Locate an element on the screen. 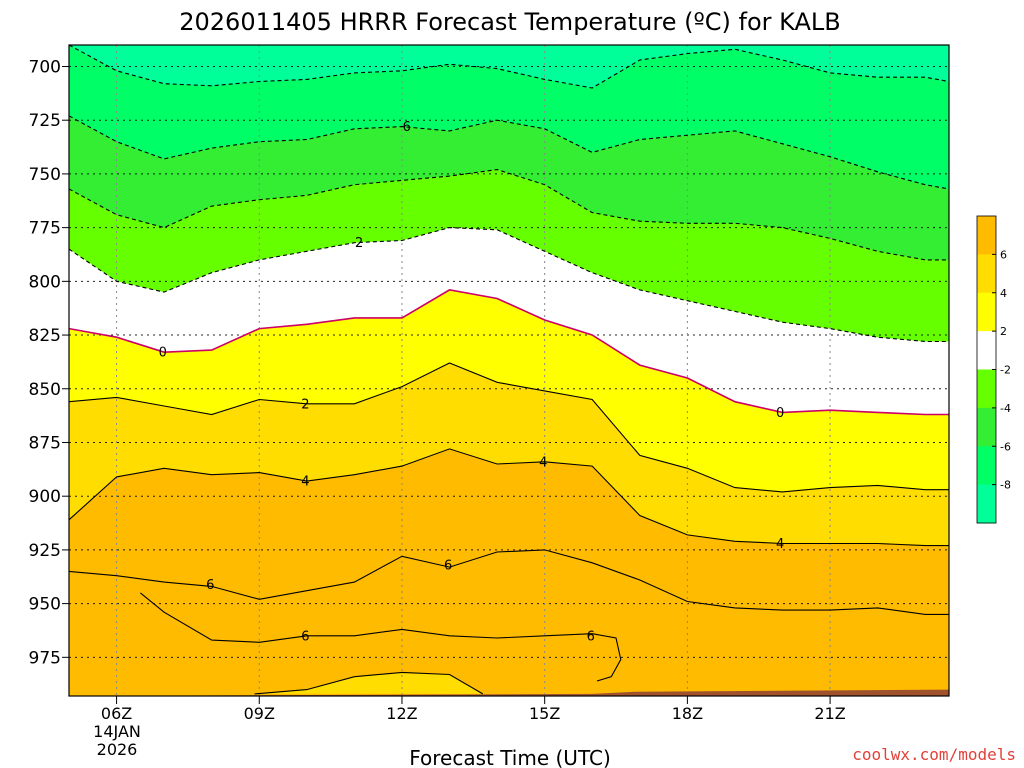 Image resolution: width=1024 pixels, height=768 pixels. colorbar-label: 2 is located at coordinates (1003, 331).